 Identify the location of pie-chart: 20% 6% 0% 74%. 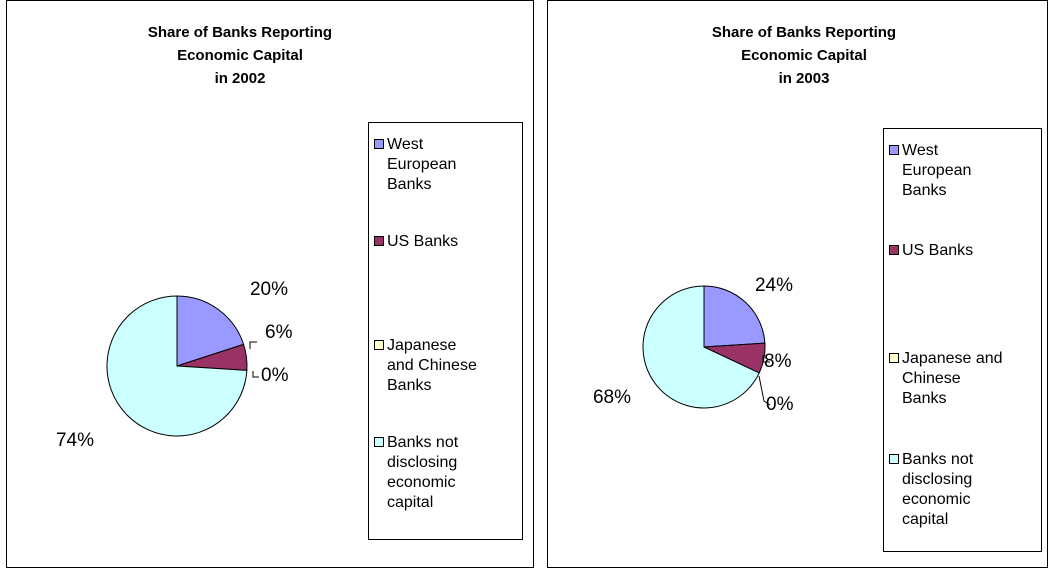
(174, 365).